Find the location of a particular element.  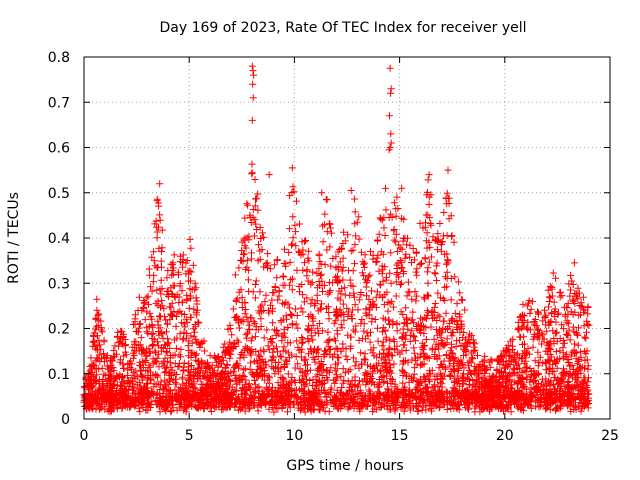

y-tick-labels: 0 0.1 0.2 0.3 0.4 0.5 0.6 0.7 0.8 is located at coordinates (59, 239).